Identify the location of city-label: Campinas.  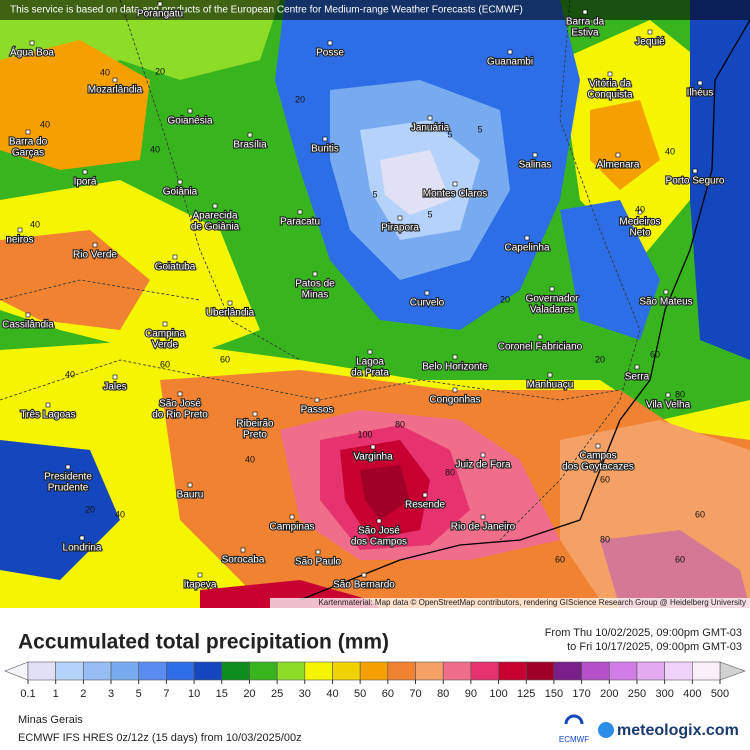
(291, 527).